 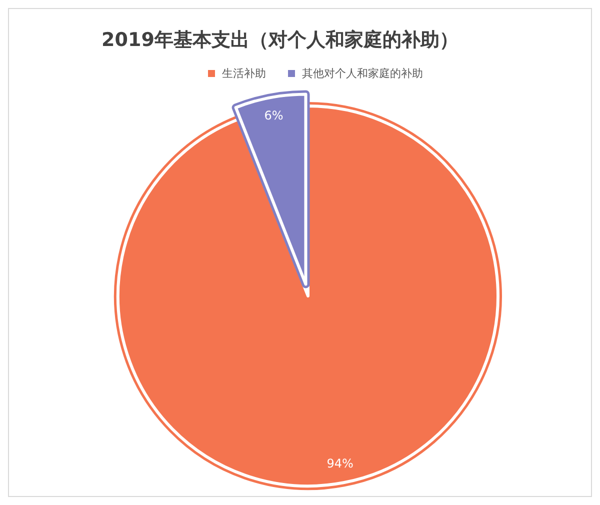 What do you see at coordinates (362, 73) in the screenshot?
I see `legend-label: 其他对个人和家庭的补助` at bounding box center [362, 73].